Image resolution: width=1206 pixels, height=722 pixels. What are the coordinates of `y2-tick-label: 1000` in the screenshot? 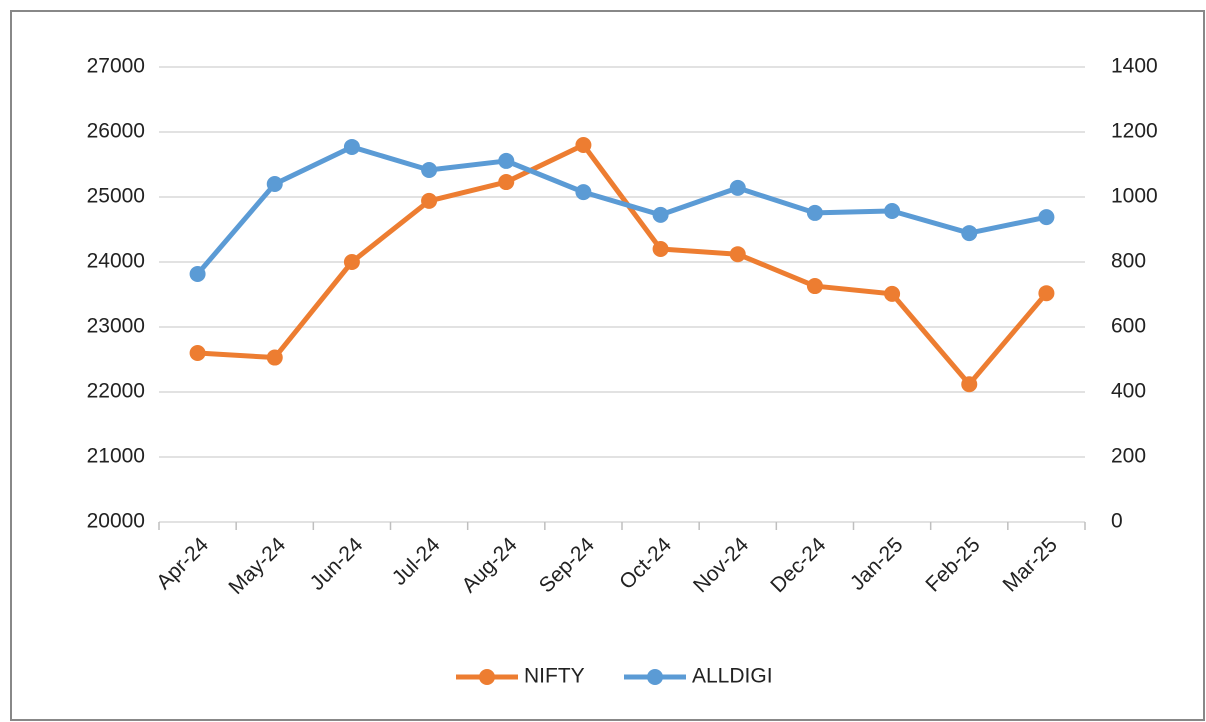 It's located at (1134, 196).